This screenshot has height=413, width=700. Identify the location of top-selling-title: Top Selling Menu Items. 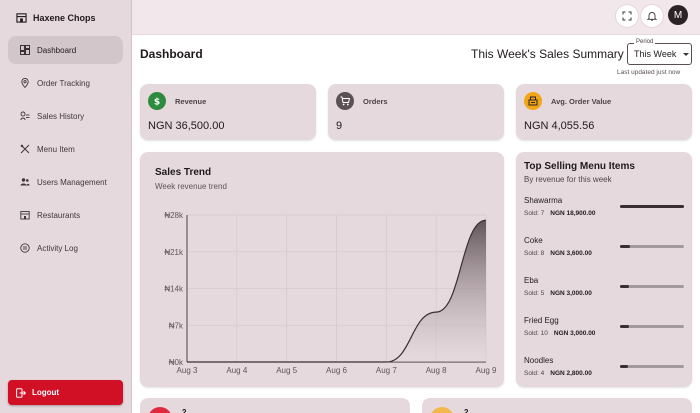
(579, 166).